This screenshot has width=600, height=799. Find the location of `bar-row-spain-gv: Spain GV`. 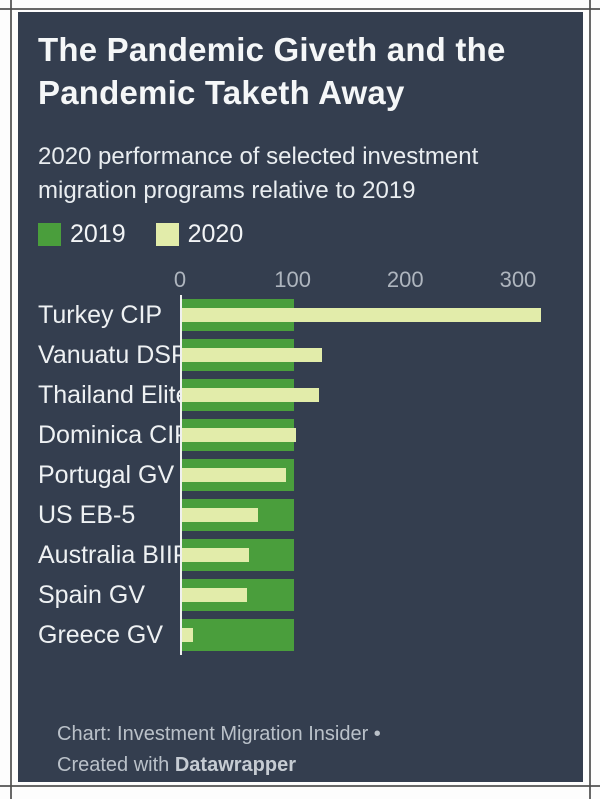

bar-row-spain-gv: Spain GV is located at coordinates (300, 595).